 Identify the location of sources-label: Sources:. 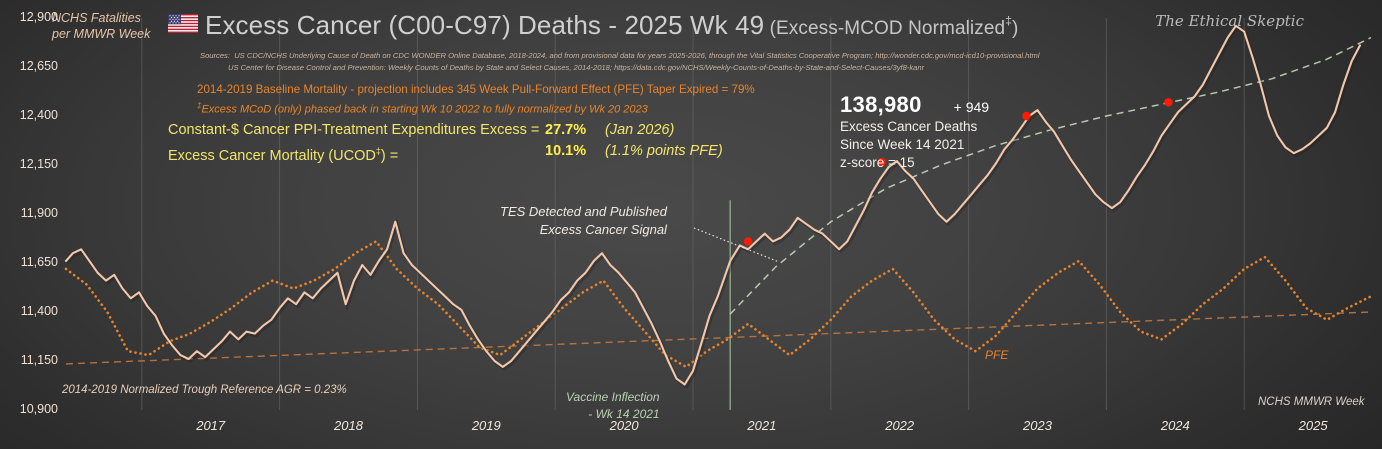
(215, 55).